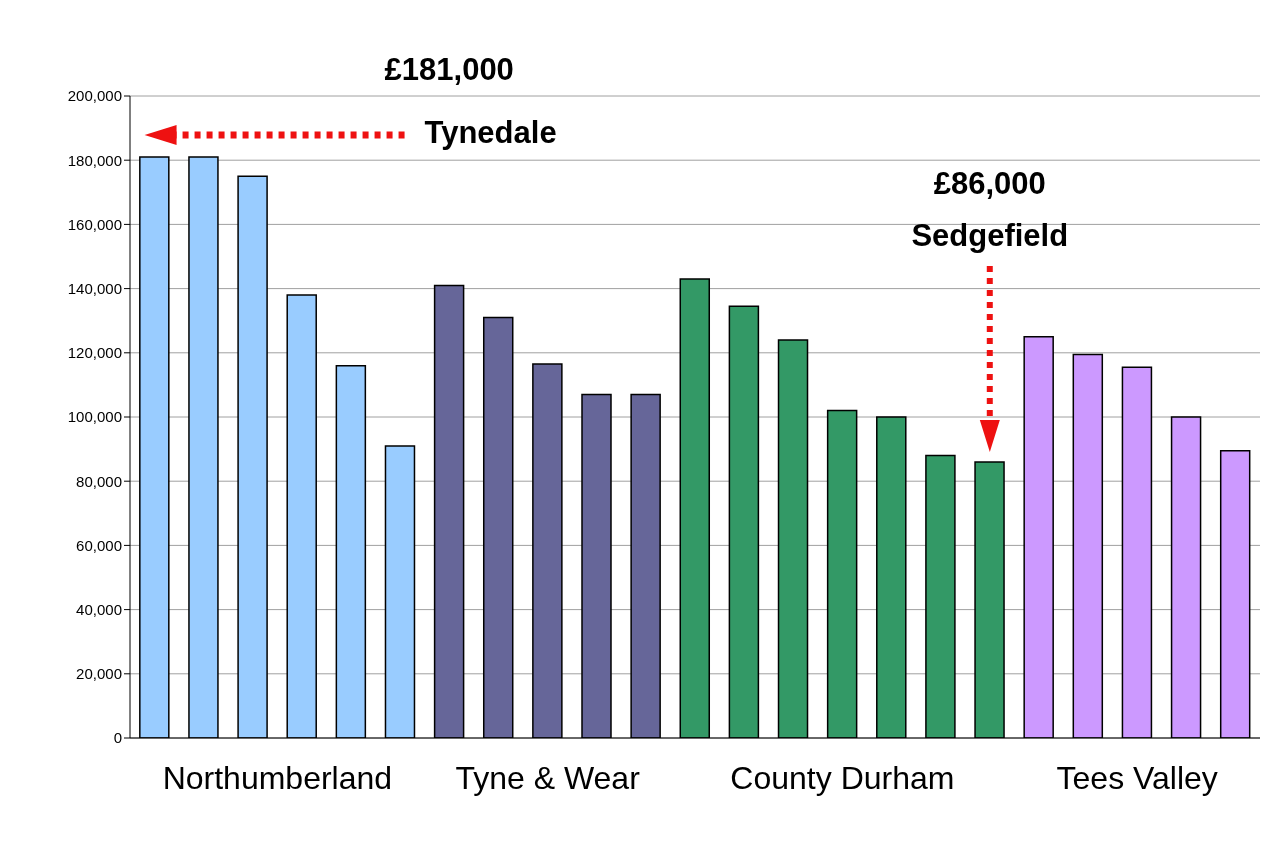  Describe the element at coordinates (99, 609) in the screenshot. I see `y-tick-label: 40,000` at that location.